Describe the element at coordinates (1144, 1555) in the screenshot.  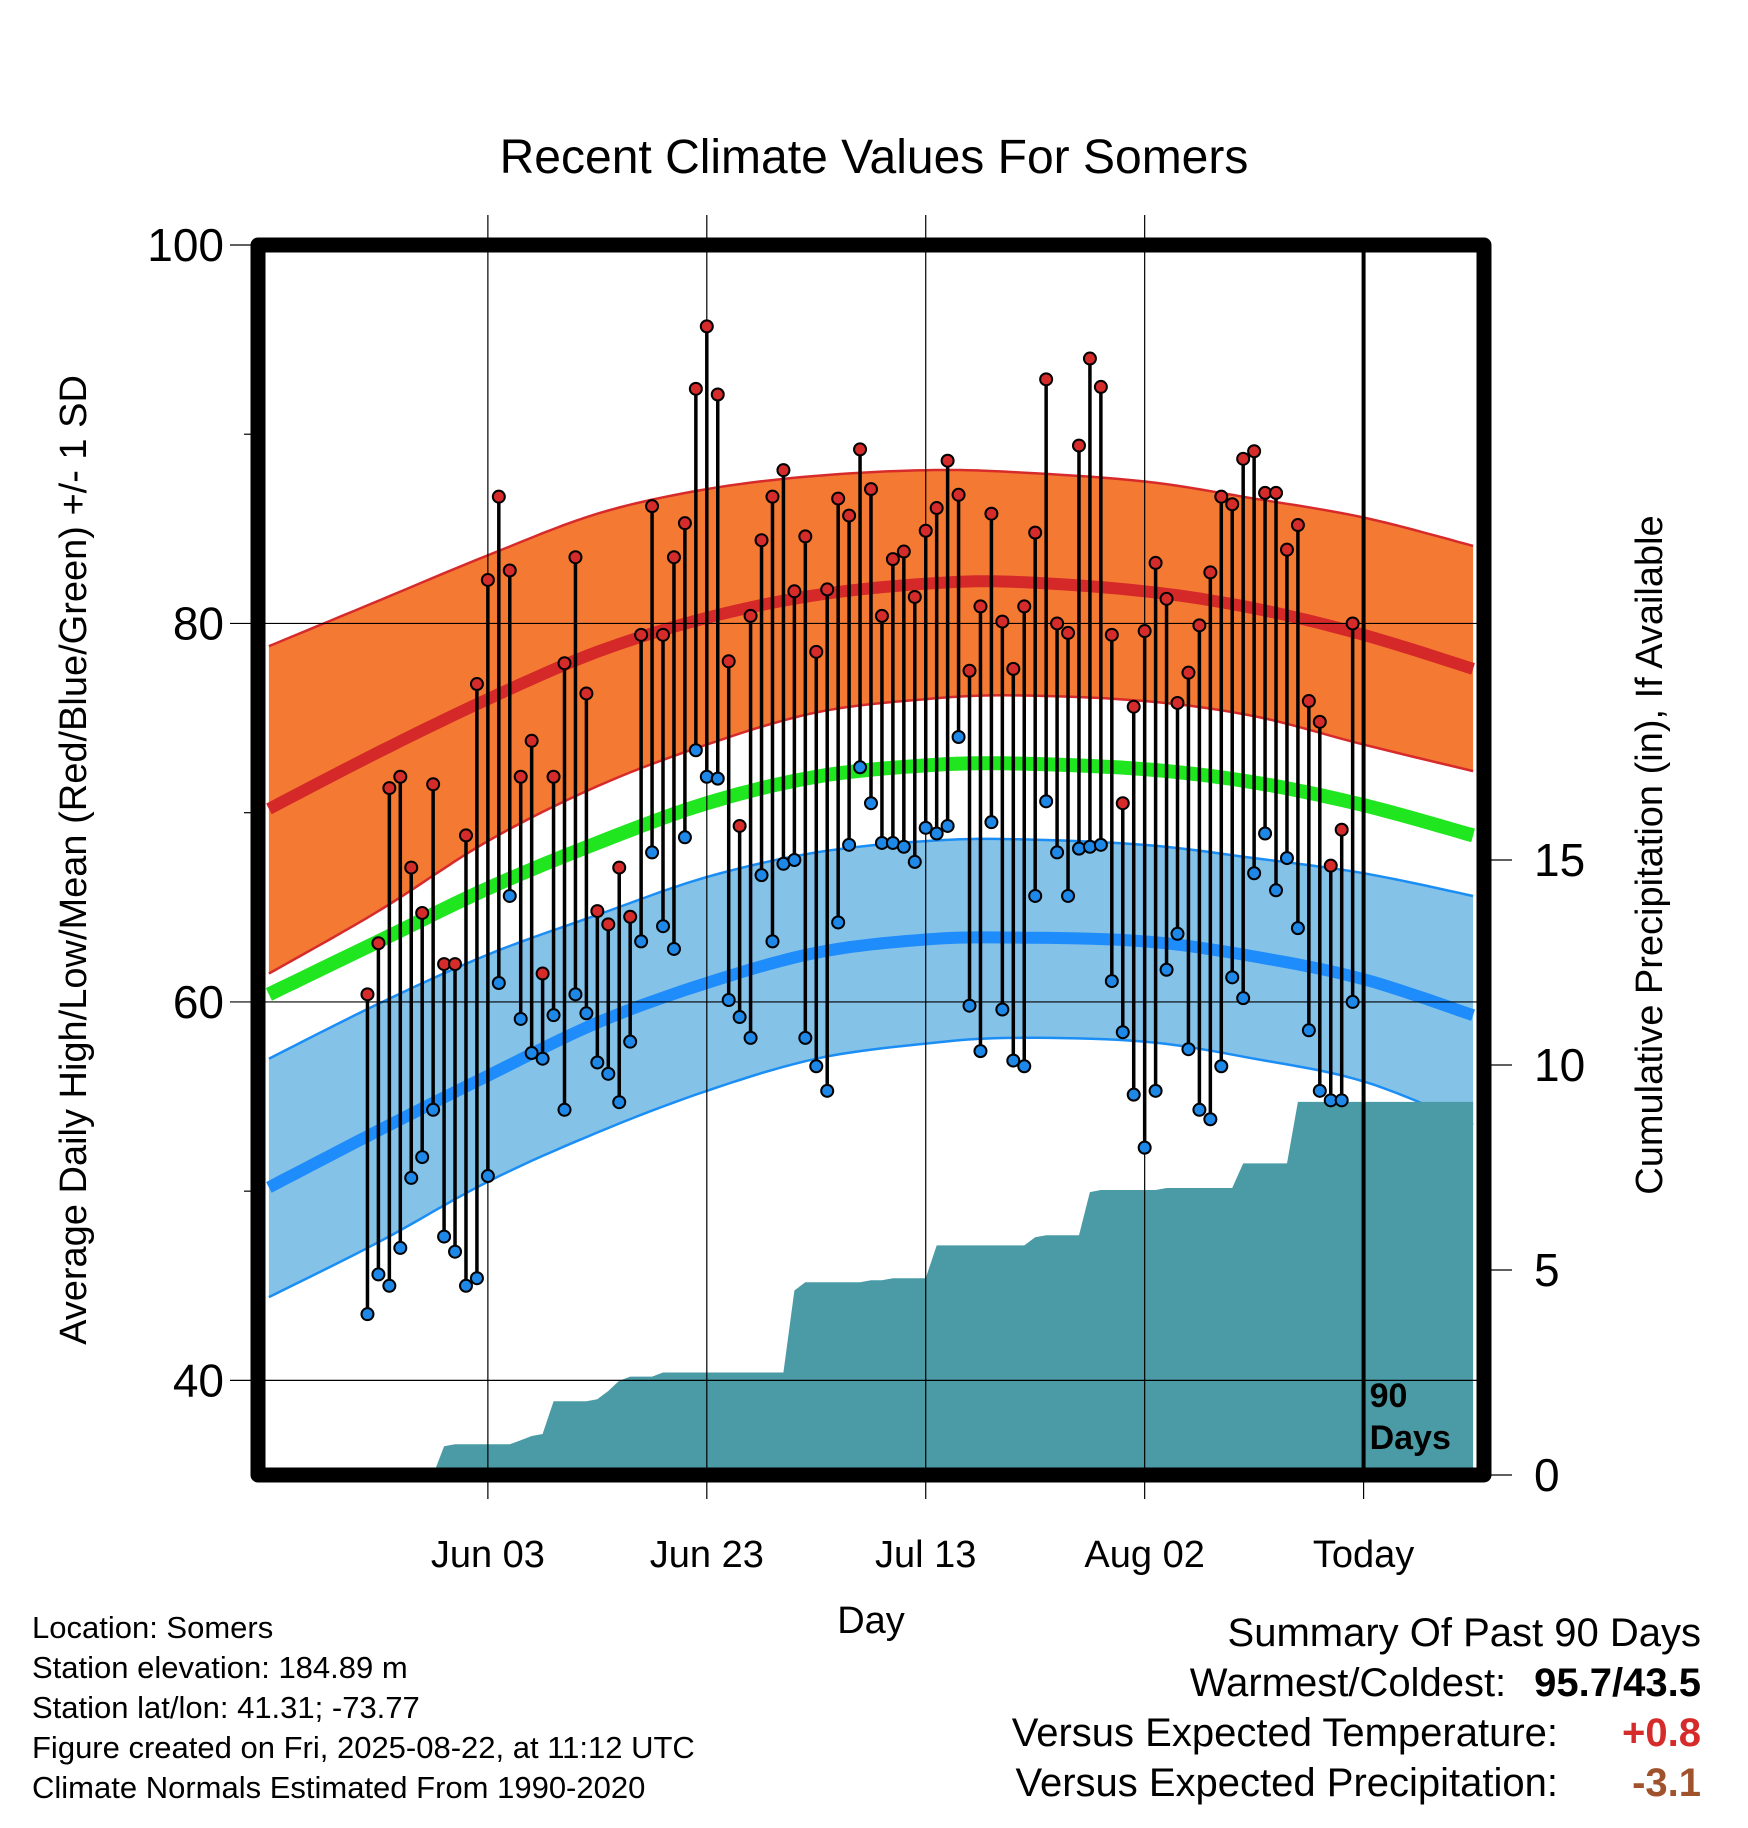
I see `x-tick-label: Aug 02` at that location.